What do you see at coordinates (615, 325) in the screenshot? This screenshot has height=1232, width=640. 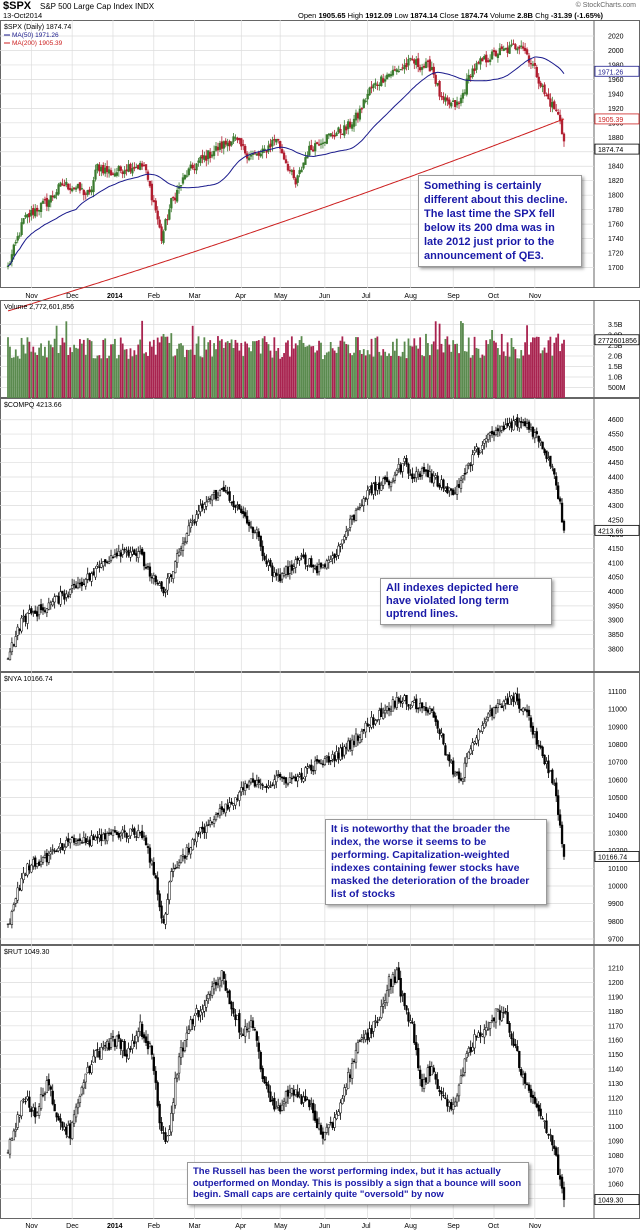 I see `volume-ytick-label: 3.5B` at bounding box center [615, 325].